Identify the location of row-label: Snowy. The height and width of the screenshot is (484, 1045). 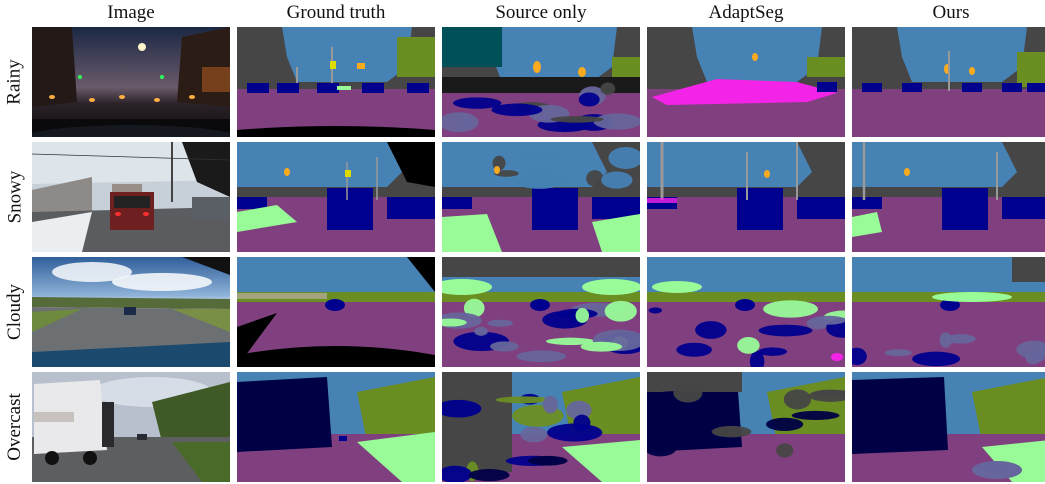
(15, 197).